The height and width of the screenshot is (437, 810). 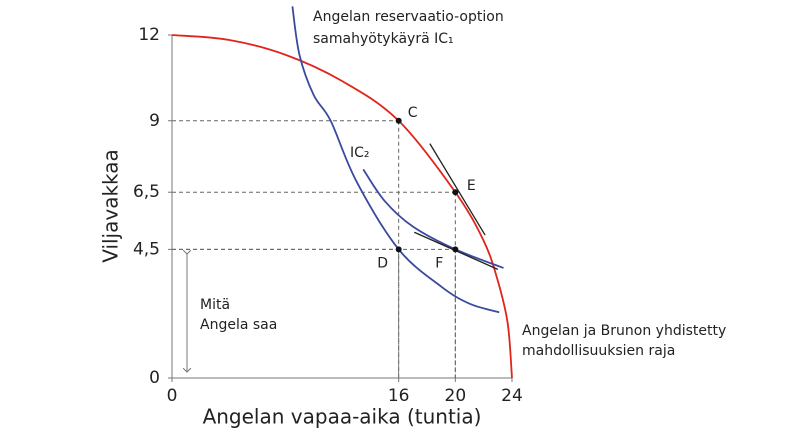 I want to click on point-label: D, so click(x=382, y=263).